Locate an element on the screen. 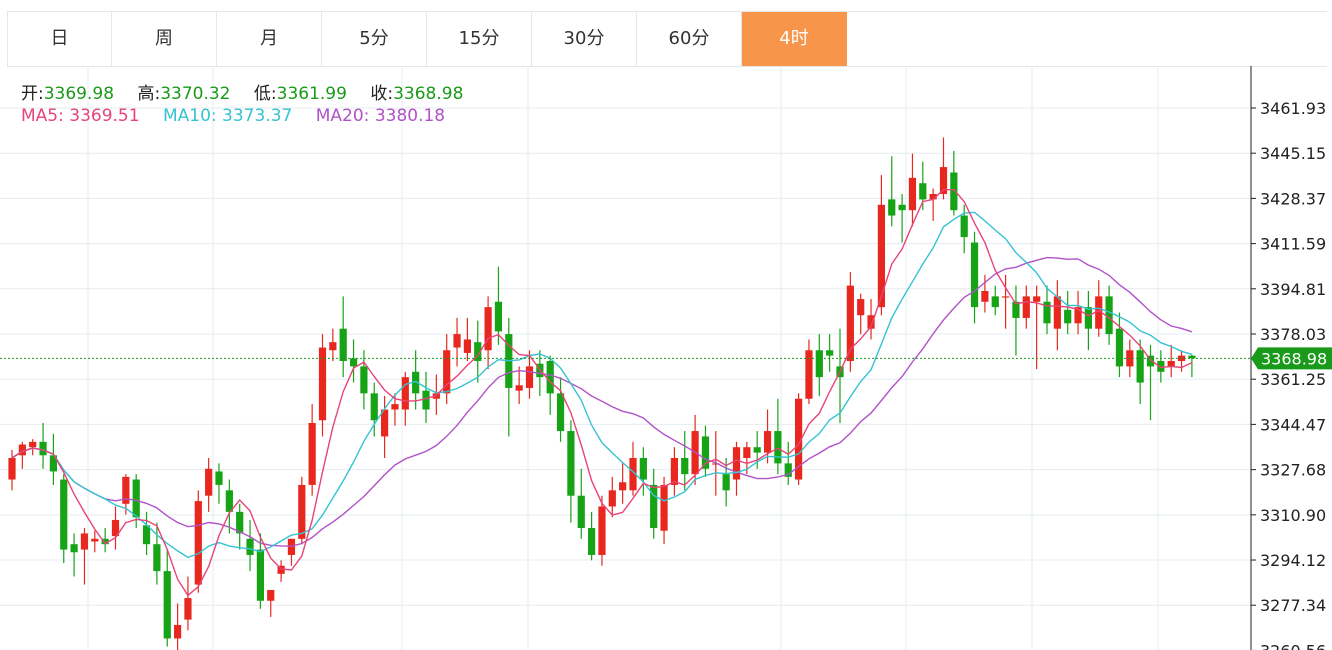  open-label: 开: is located at coordinates (32, 94).